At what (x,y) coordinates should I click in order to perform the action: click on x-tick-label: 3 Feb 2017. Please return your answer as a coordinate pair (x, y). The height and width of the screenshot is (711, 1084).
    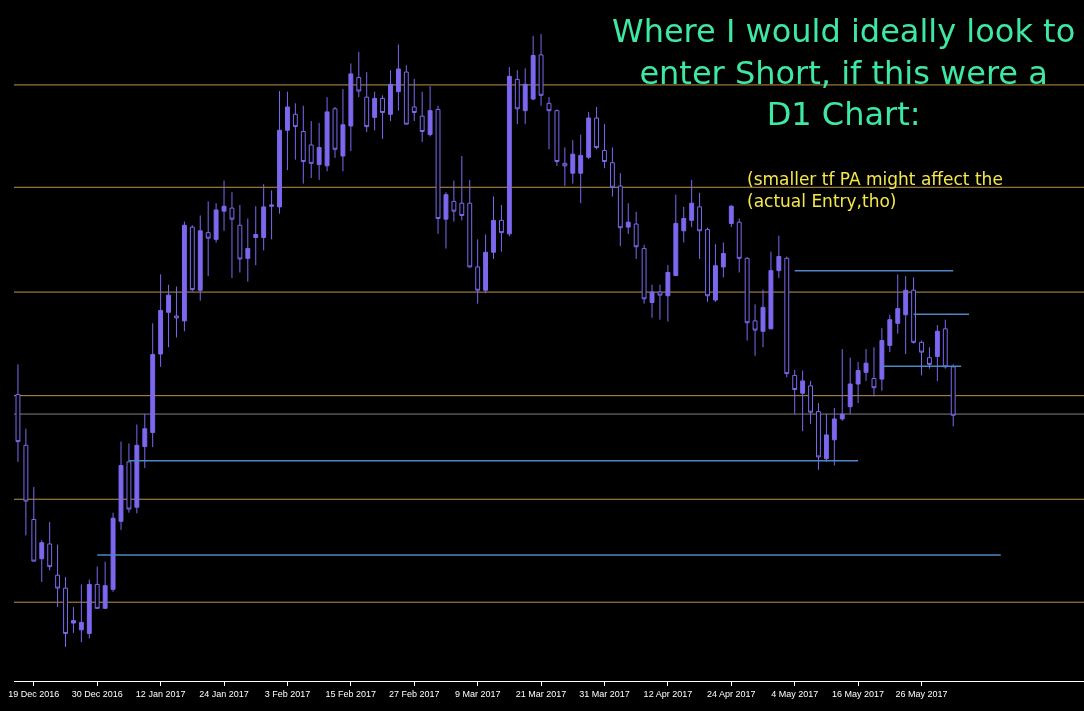
    Looking at the image, I should click on (287, 693).